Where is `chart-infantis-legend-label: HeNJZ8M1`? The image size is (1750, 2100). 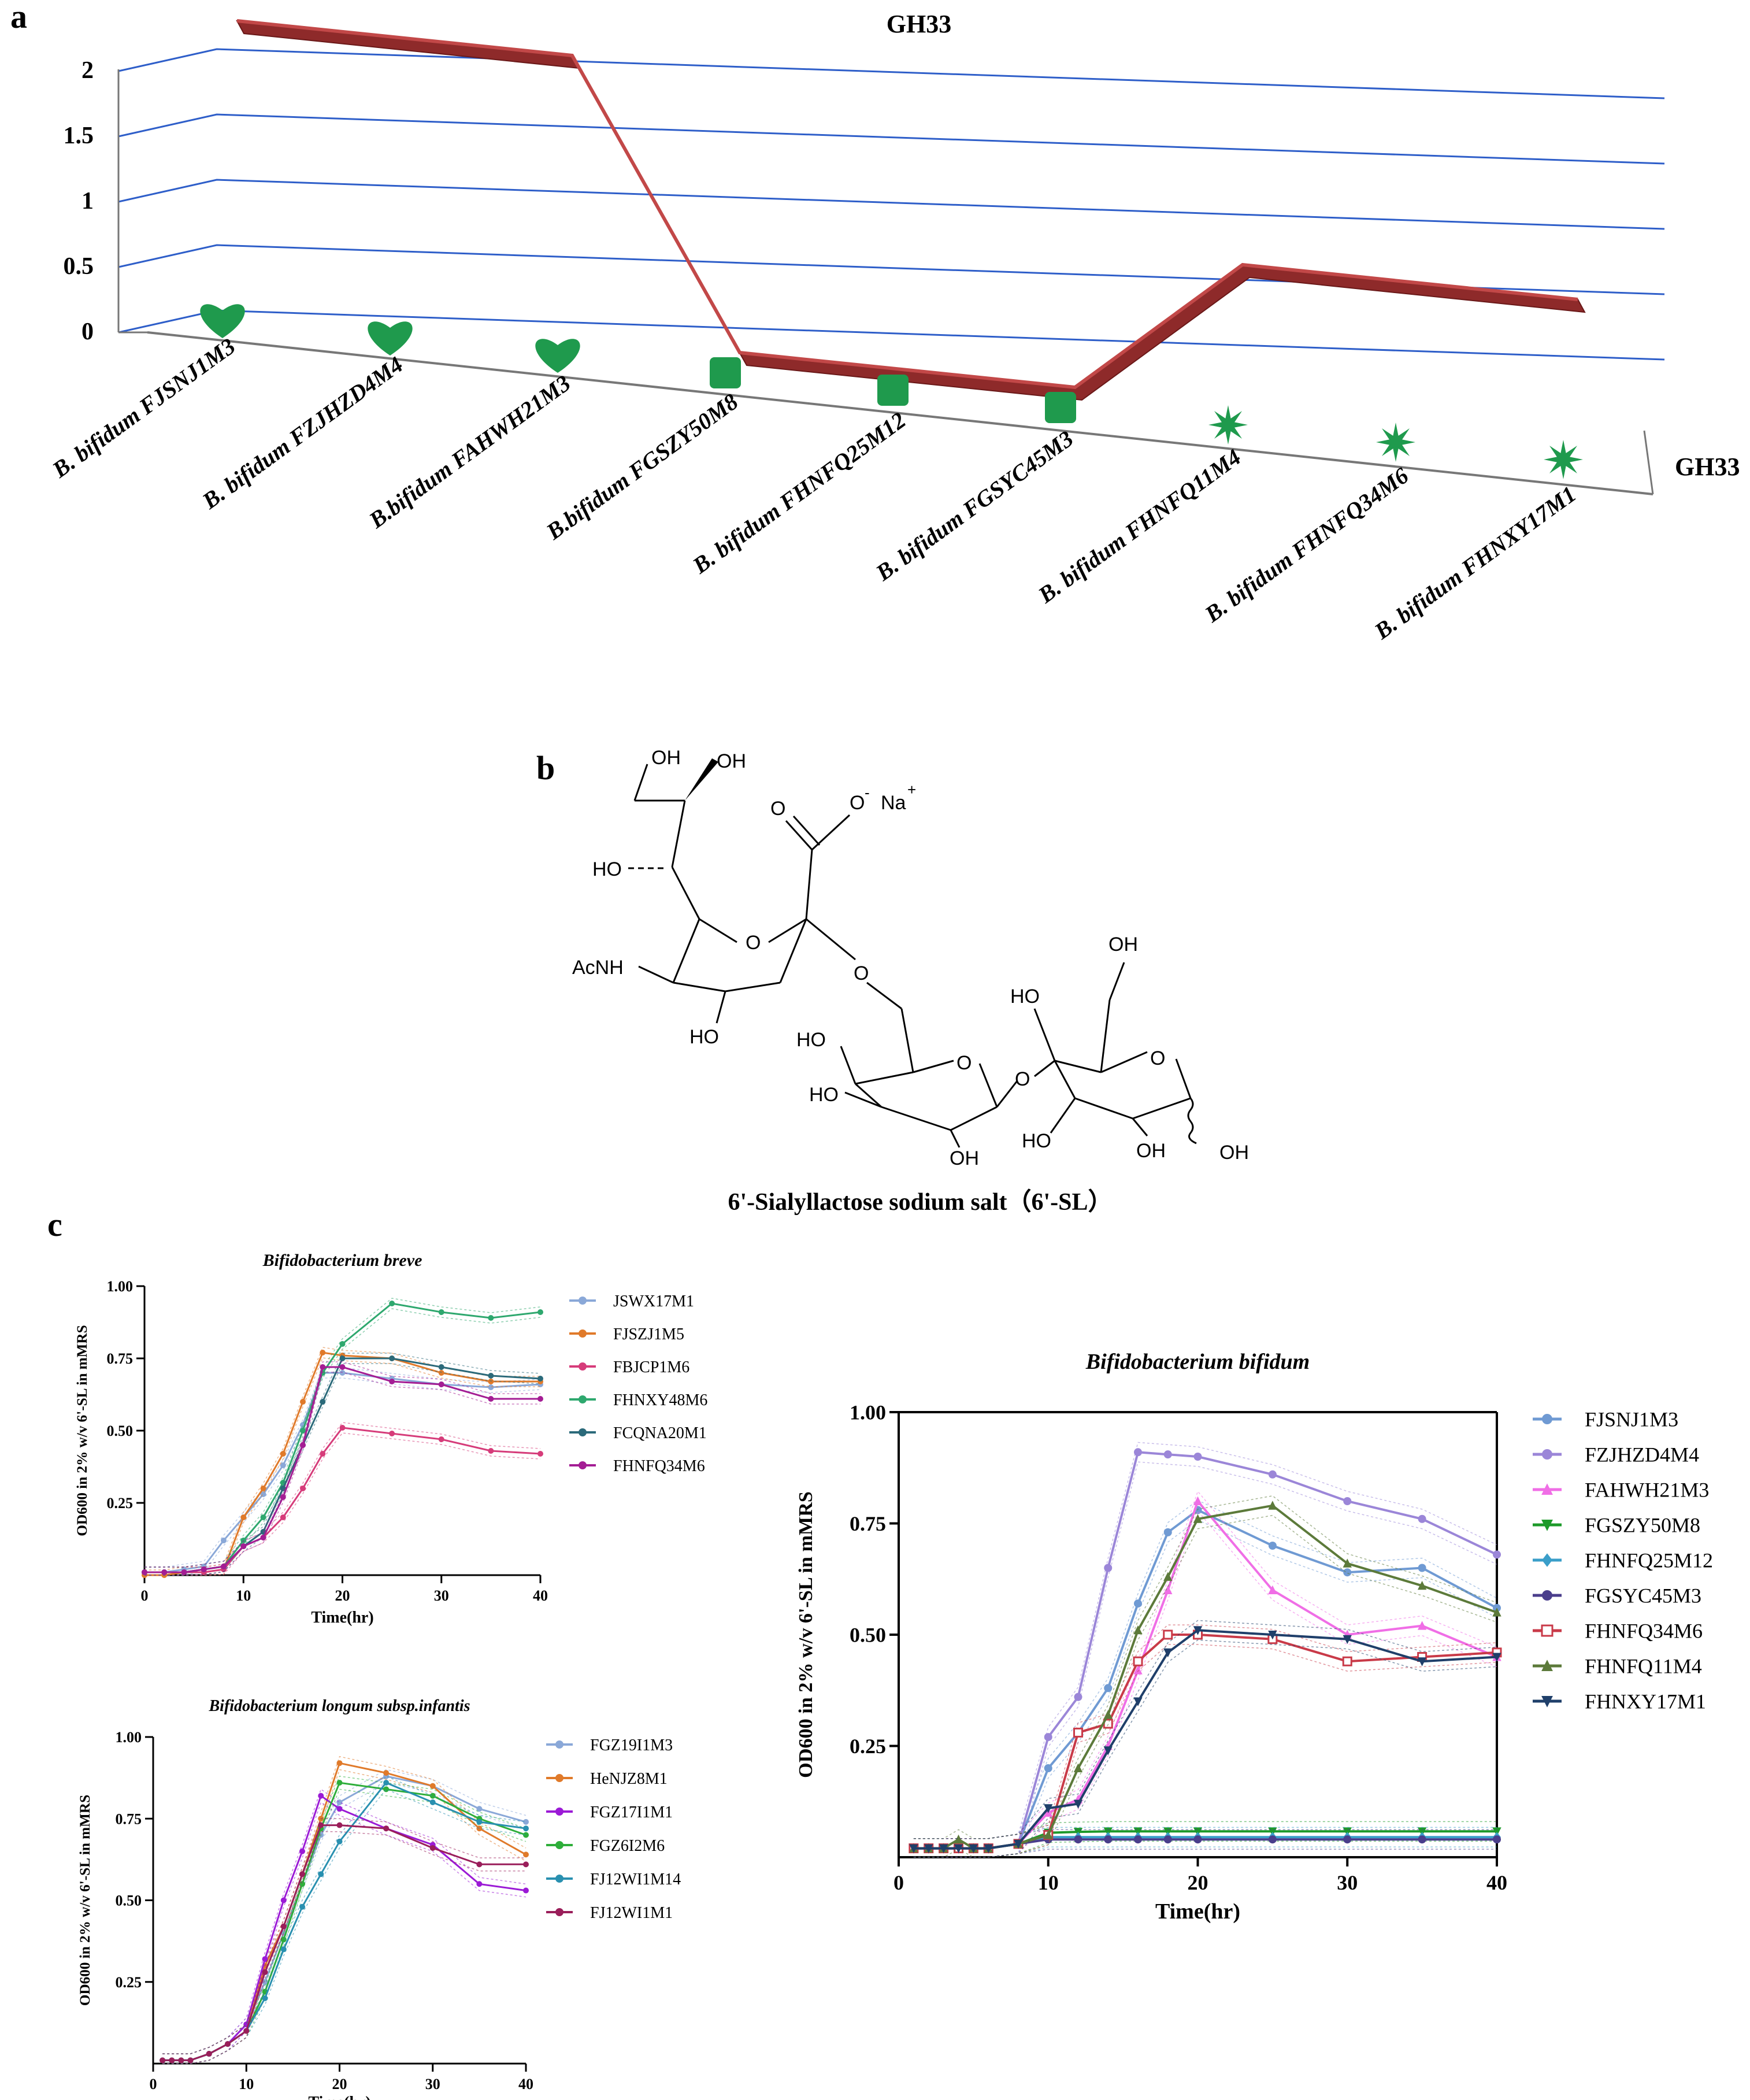
chart-infantis-legend-label: HeNJZ8M1 is located at coordinates (629, 1779).